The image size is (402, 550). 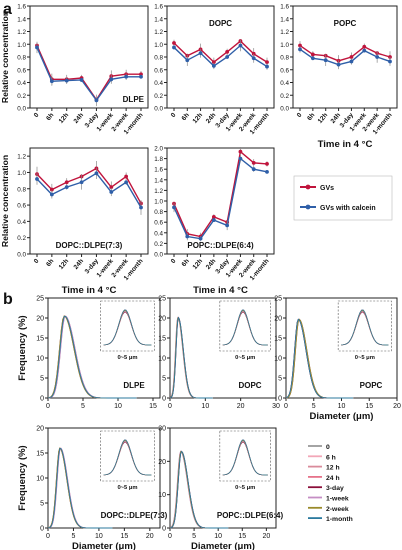 What do you see at coordinates (335, 488) in the screenshot?
I see `legend-label: 3-day` at bounding box center [335, 488].